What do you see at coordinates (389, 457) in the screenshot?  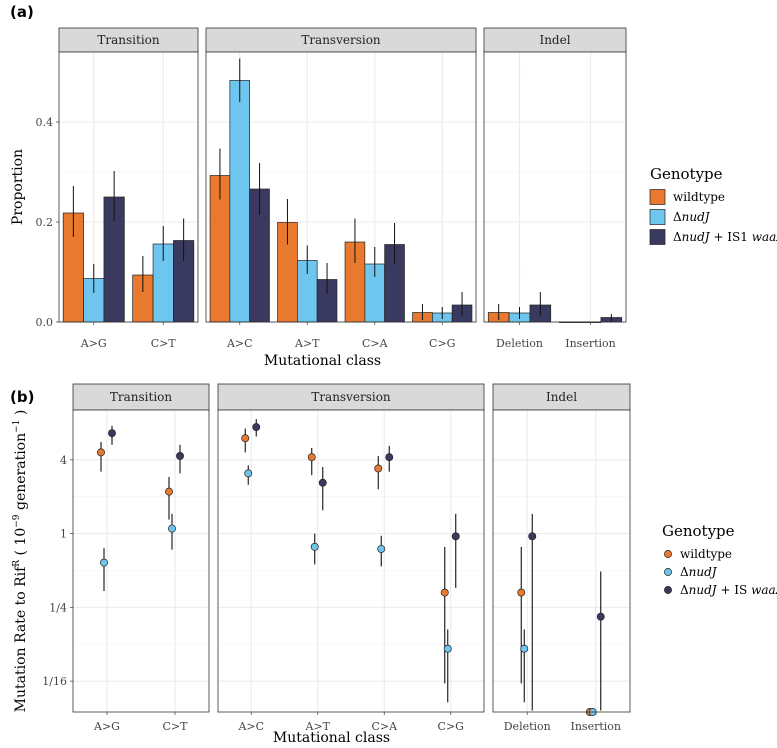 I see `point-nudJ_waaZ-C>A` at bounding box center [389, 457].